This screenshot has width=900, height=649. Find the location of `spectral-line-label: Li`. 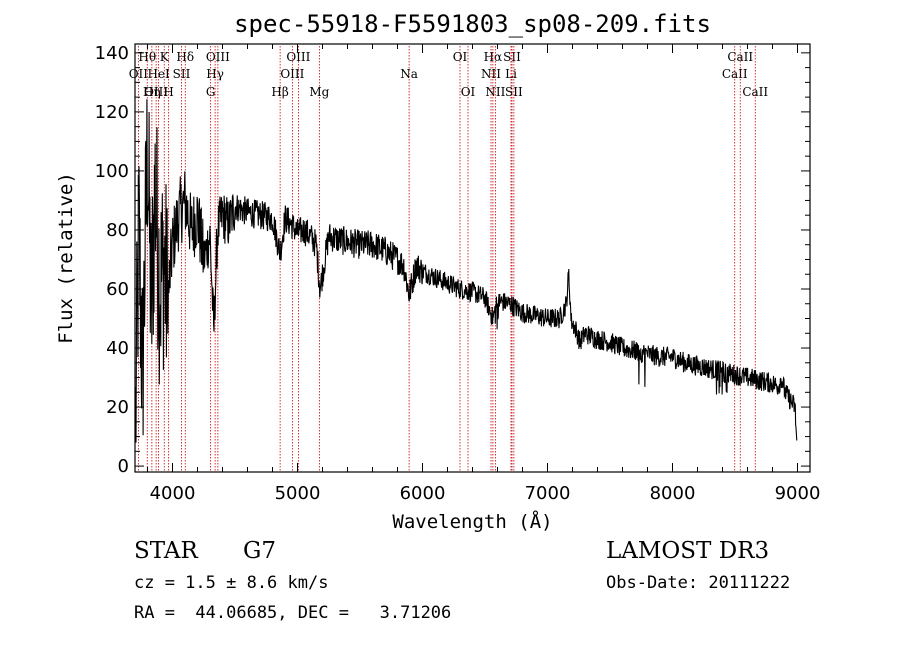

spectral-line-label: Li is located at coordinates (511, 74).